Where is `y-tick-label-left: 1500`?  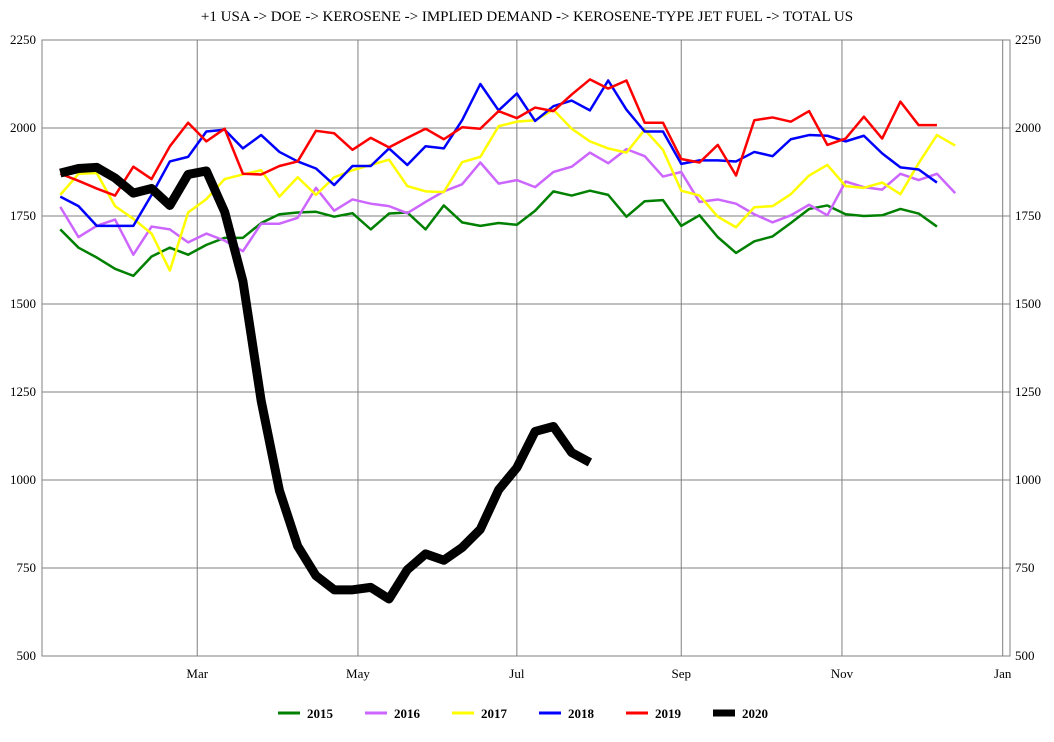 y-tick-label-left: 1500 is located at coordinates (23, 303).